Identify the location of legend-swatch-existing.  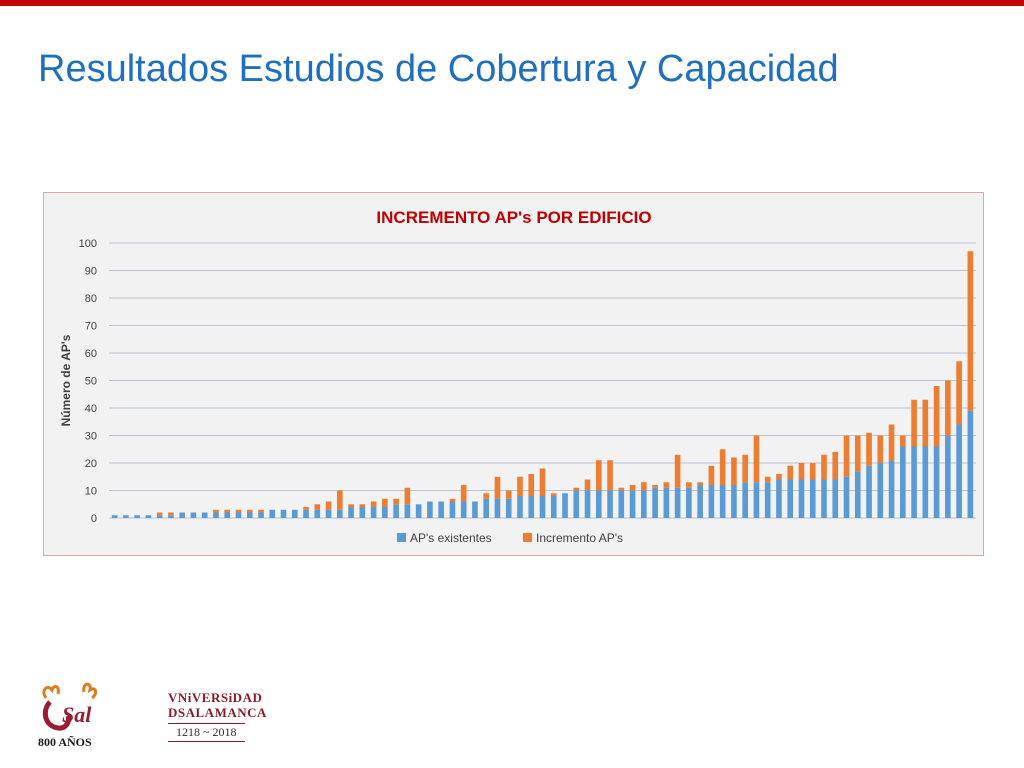
(401, 537).